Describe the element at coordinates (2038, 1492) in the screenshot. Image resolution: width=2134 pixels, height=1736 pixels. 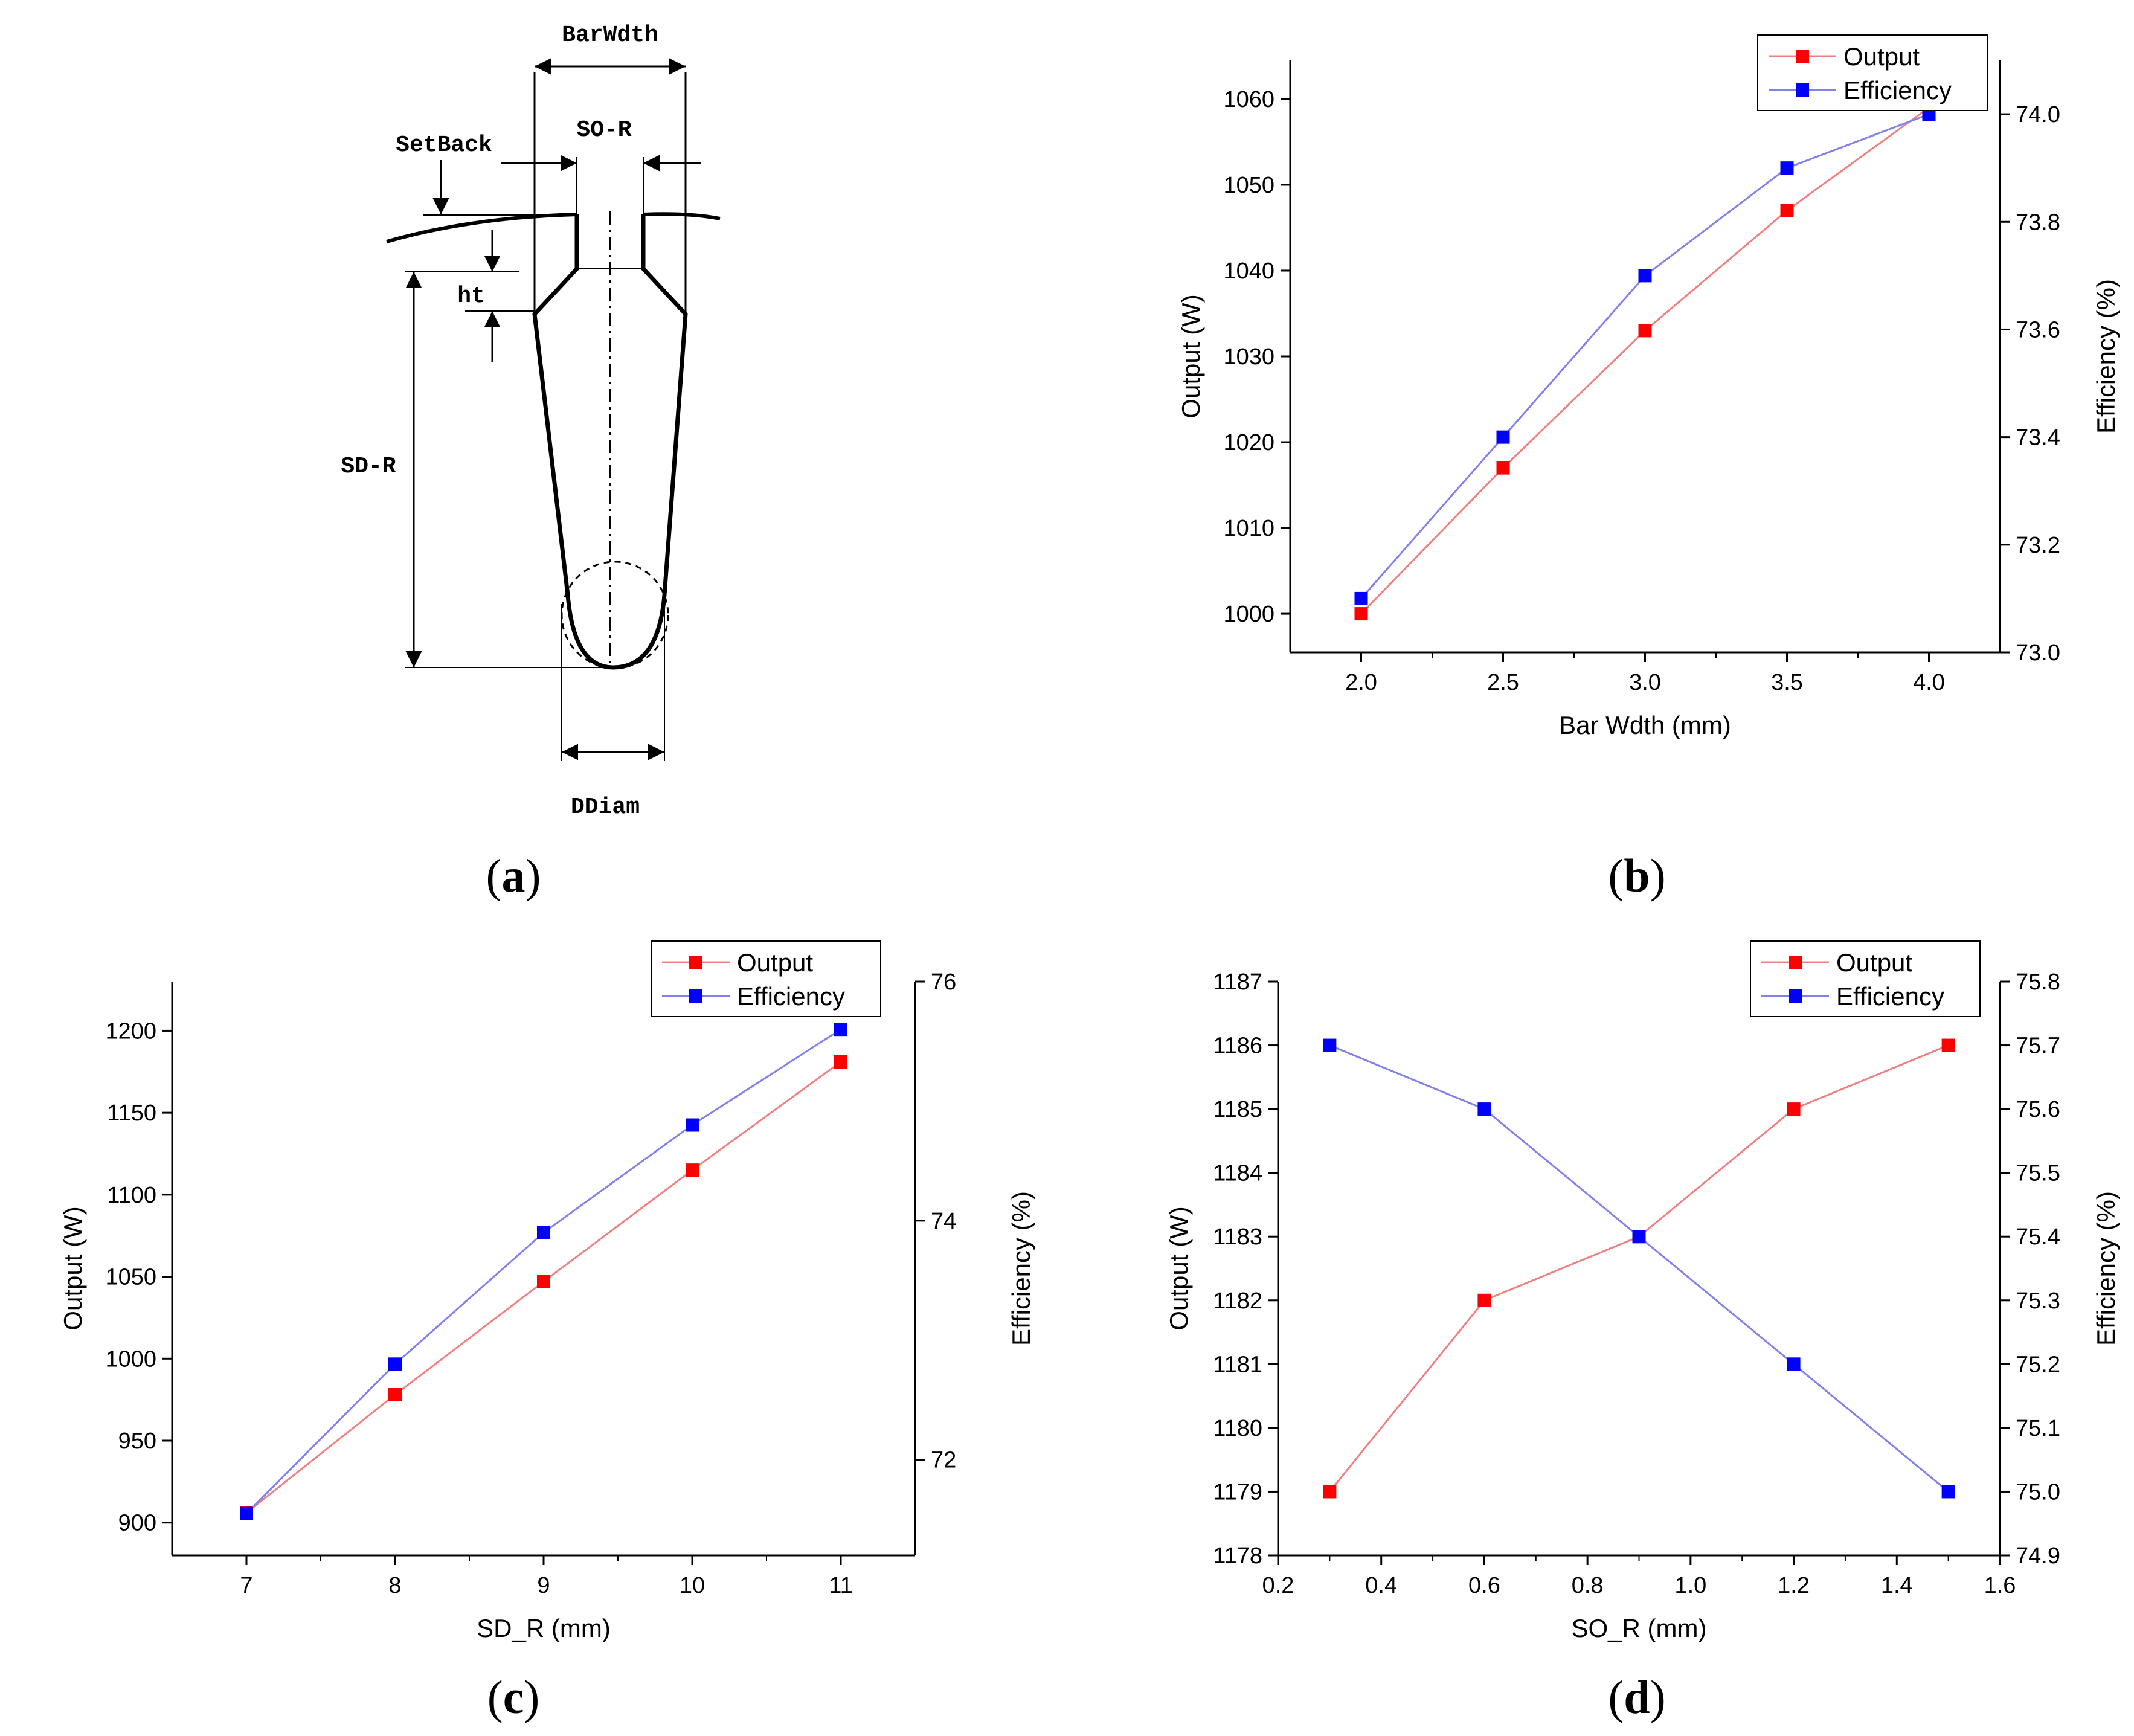
I see `y-right-tick-label: 75.0` at that location.